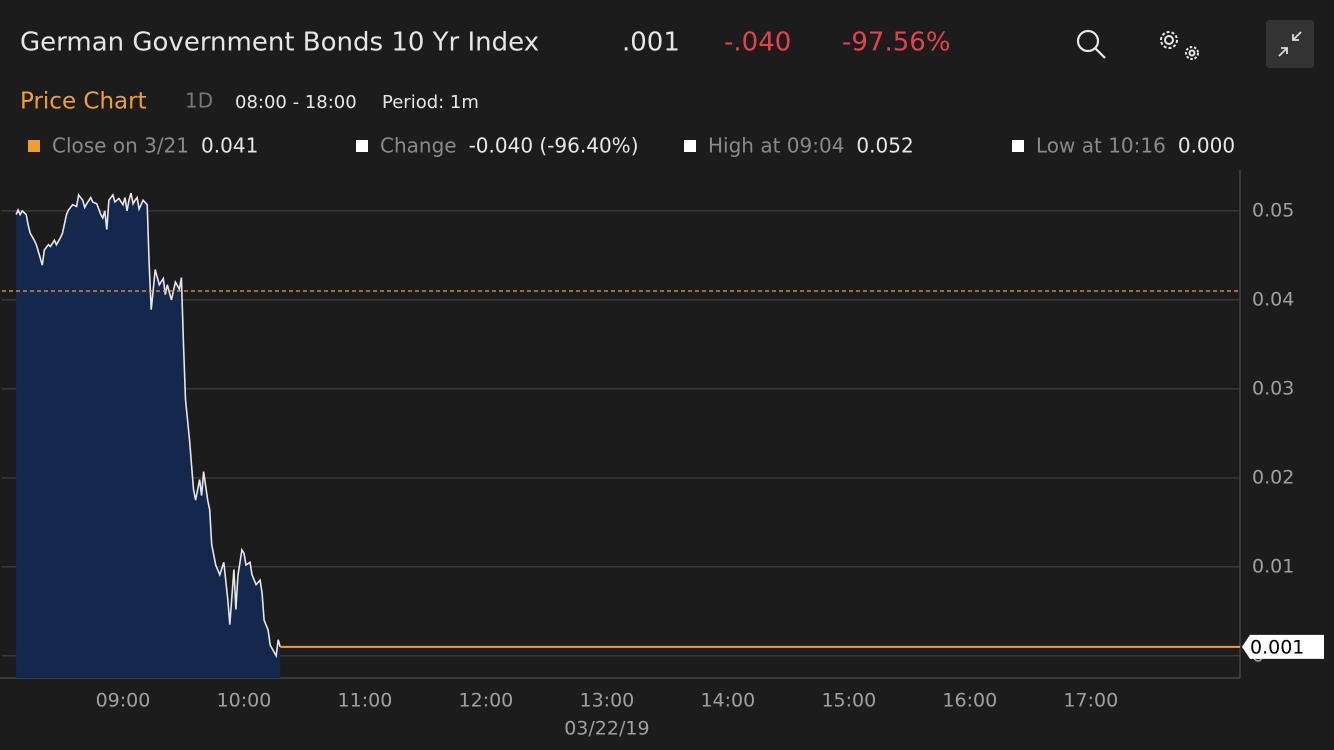  I want to click on legend-value: 0.000, so click(1206, 146).